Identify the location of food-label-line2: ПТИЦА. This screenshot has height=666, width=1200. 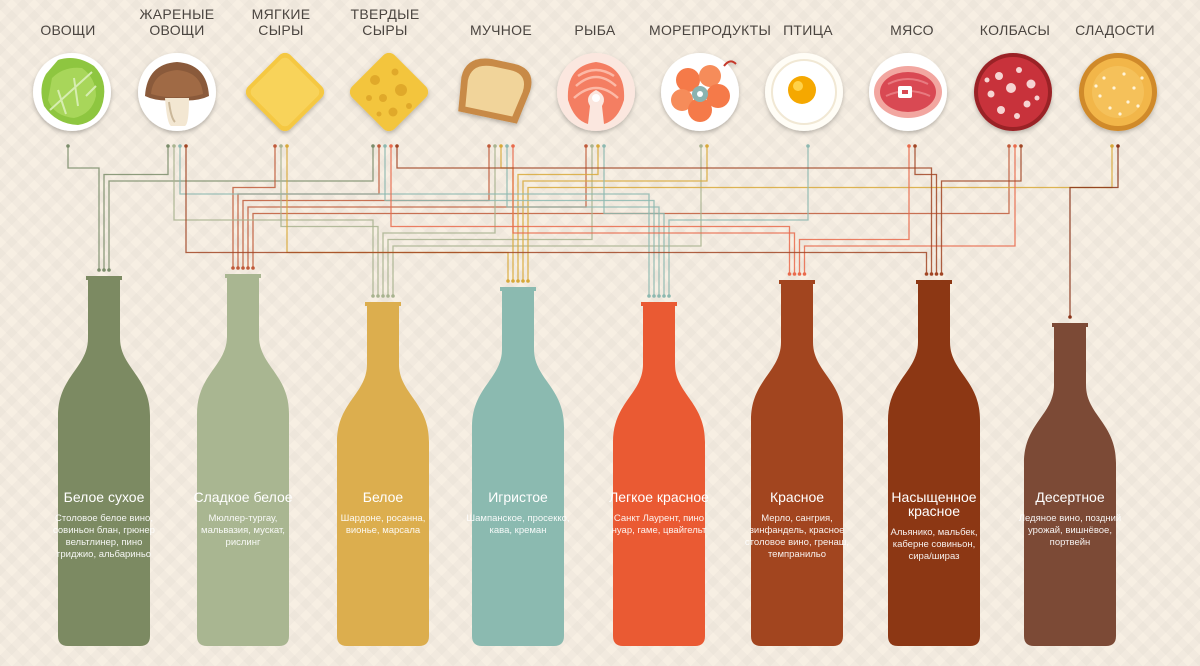
(808, 30).